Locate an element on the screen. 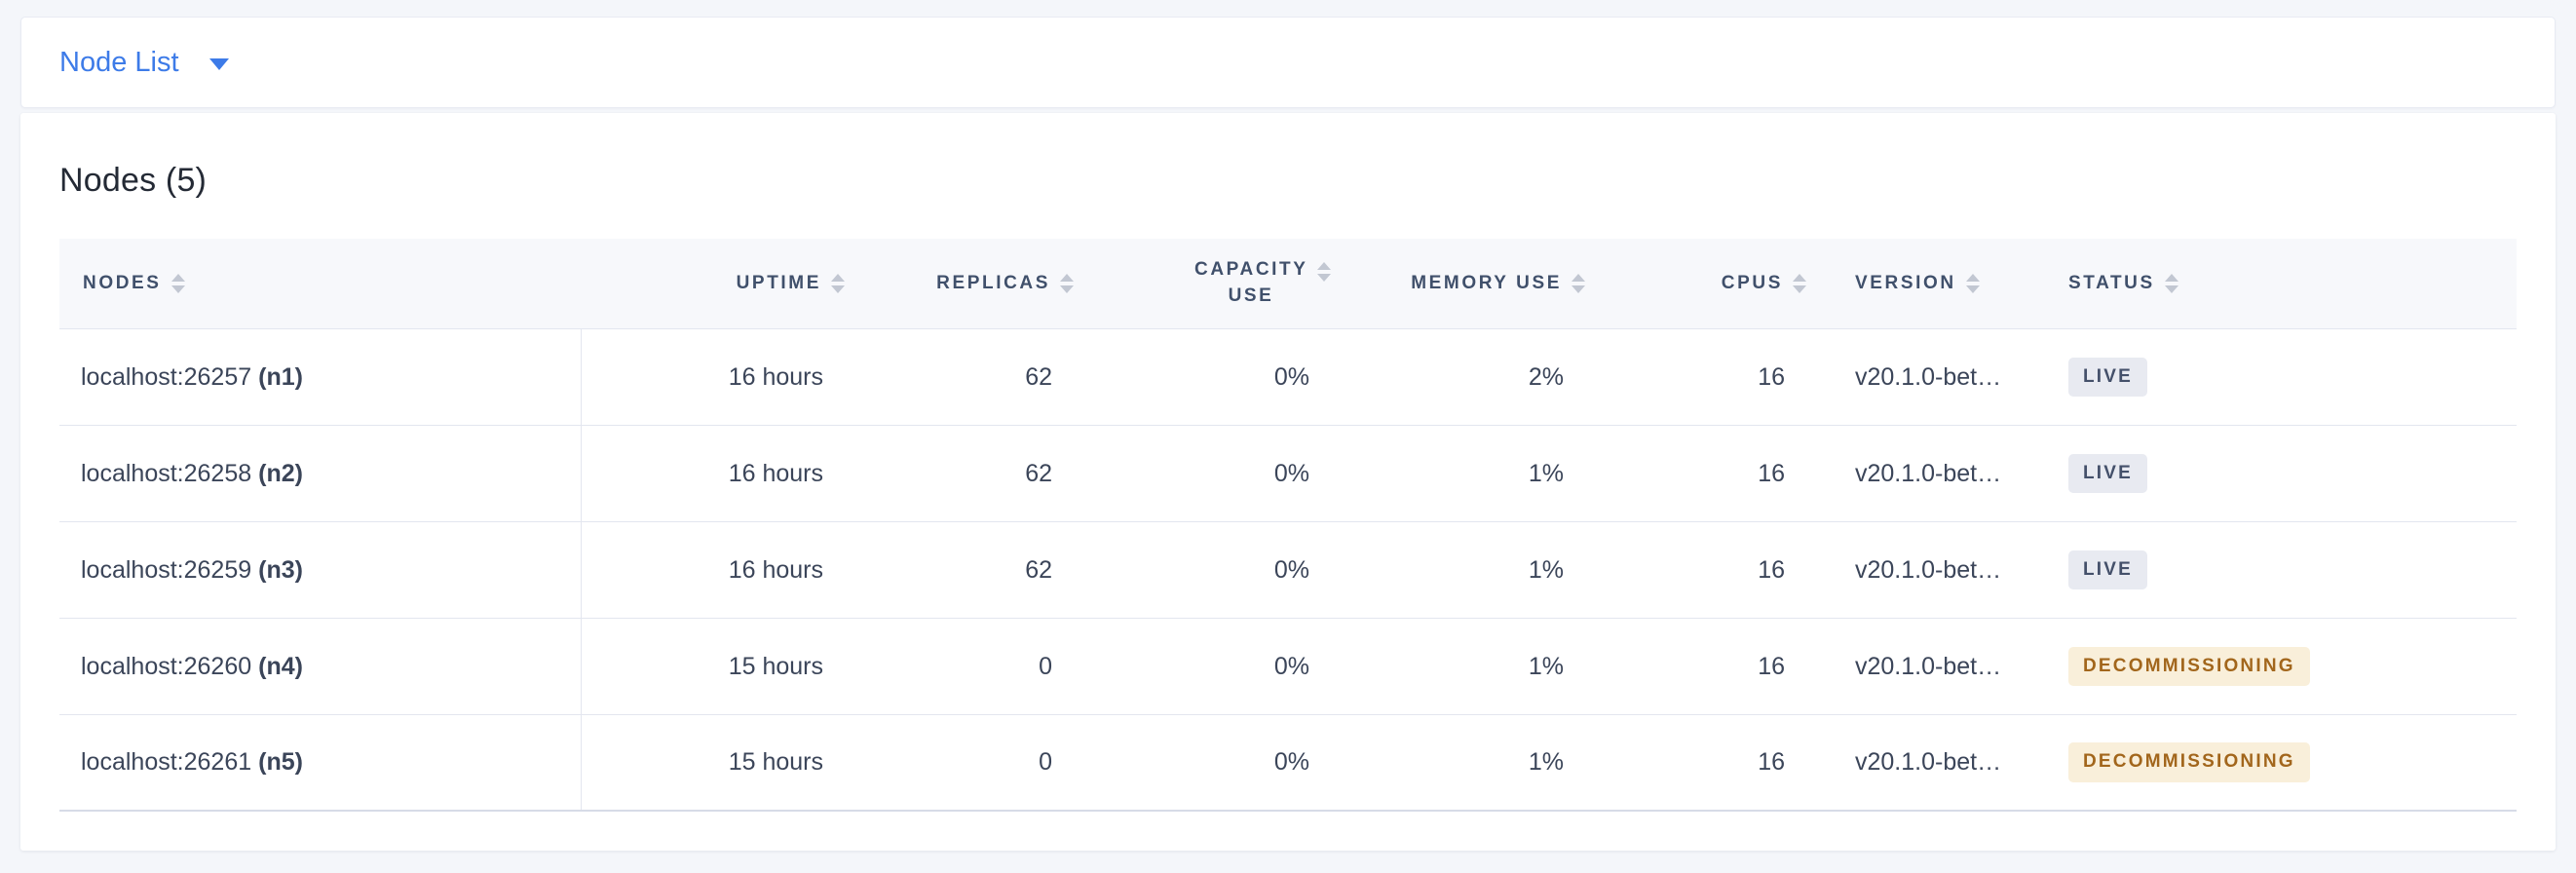 The image size is (2576, 873). column-header-cpus: CPUS is located at coordinates (1697, 283).